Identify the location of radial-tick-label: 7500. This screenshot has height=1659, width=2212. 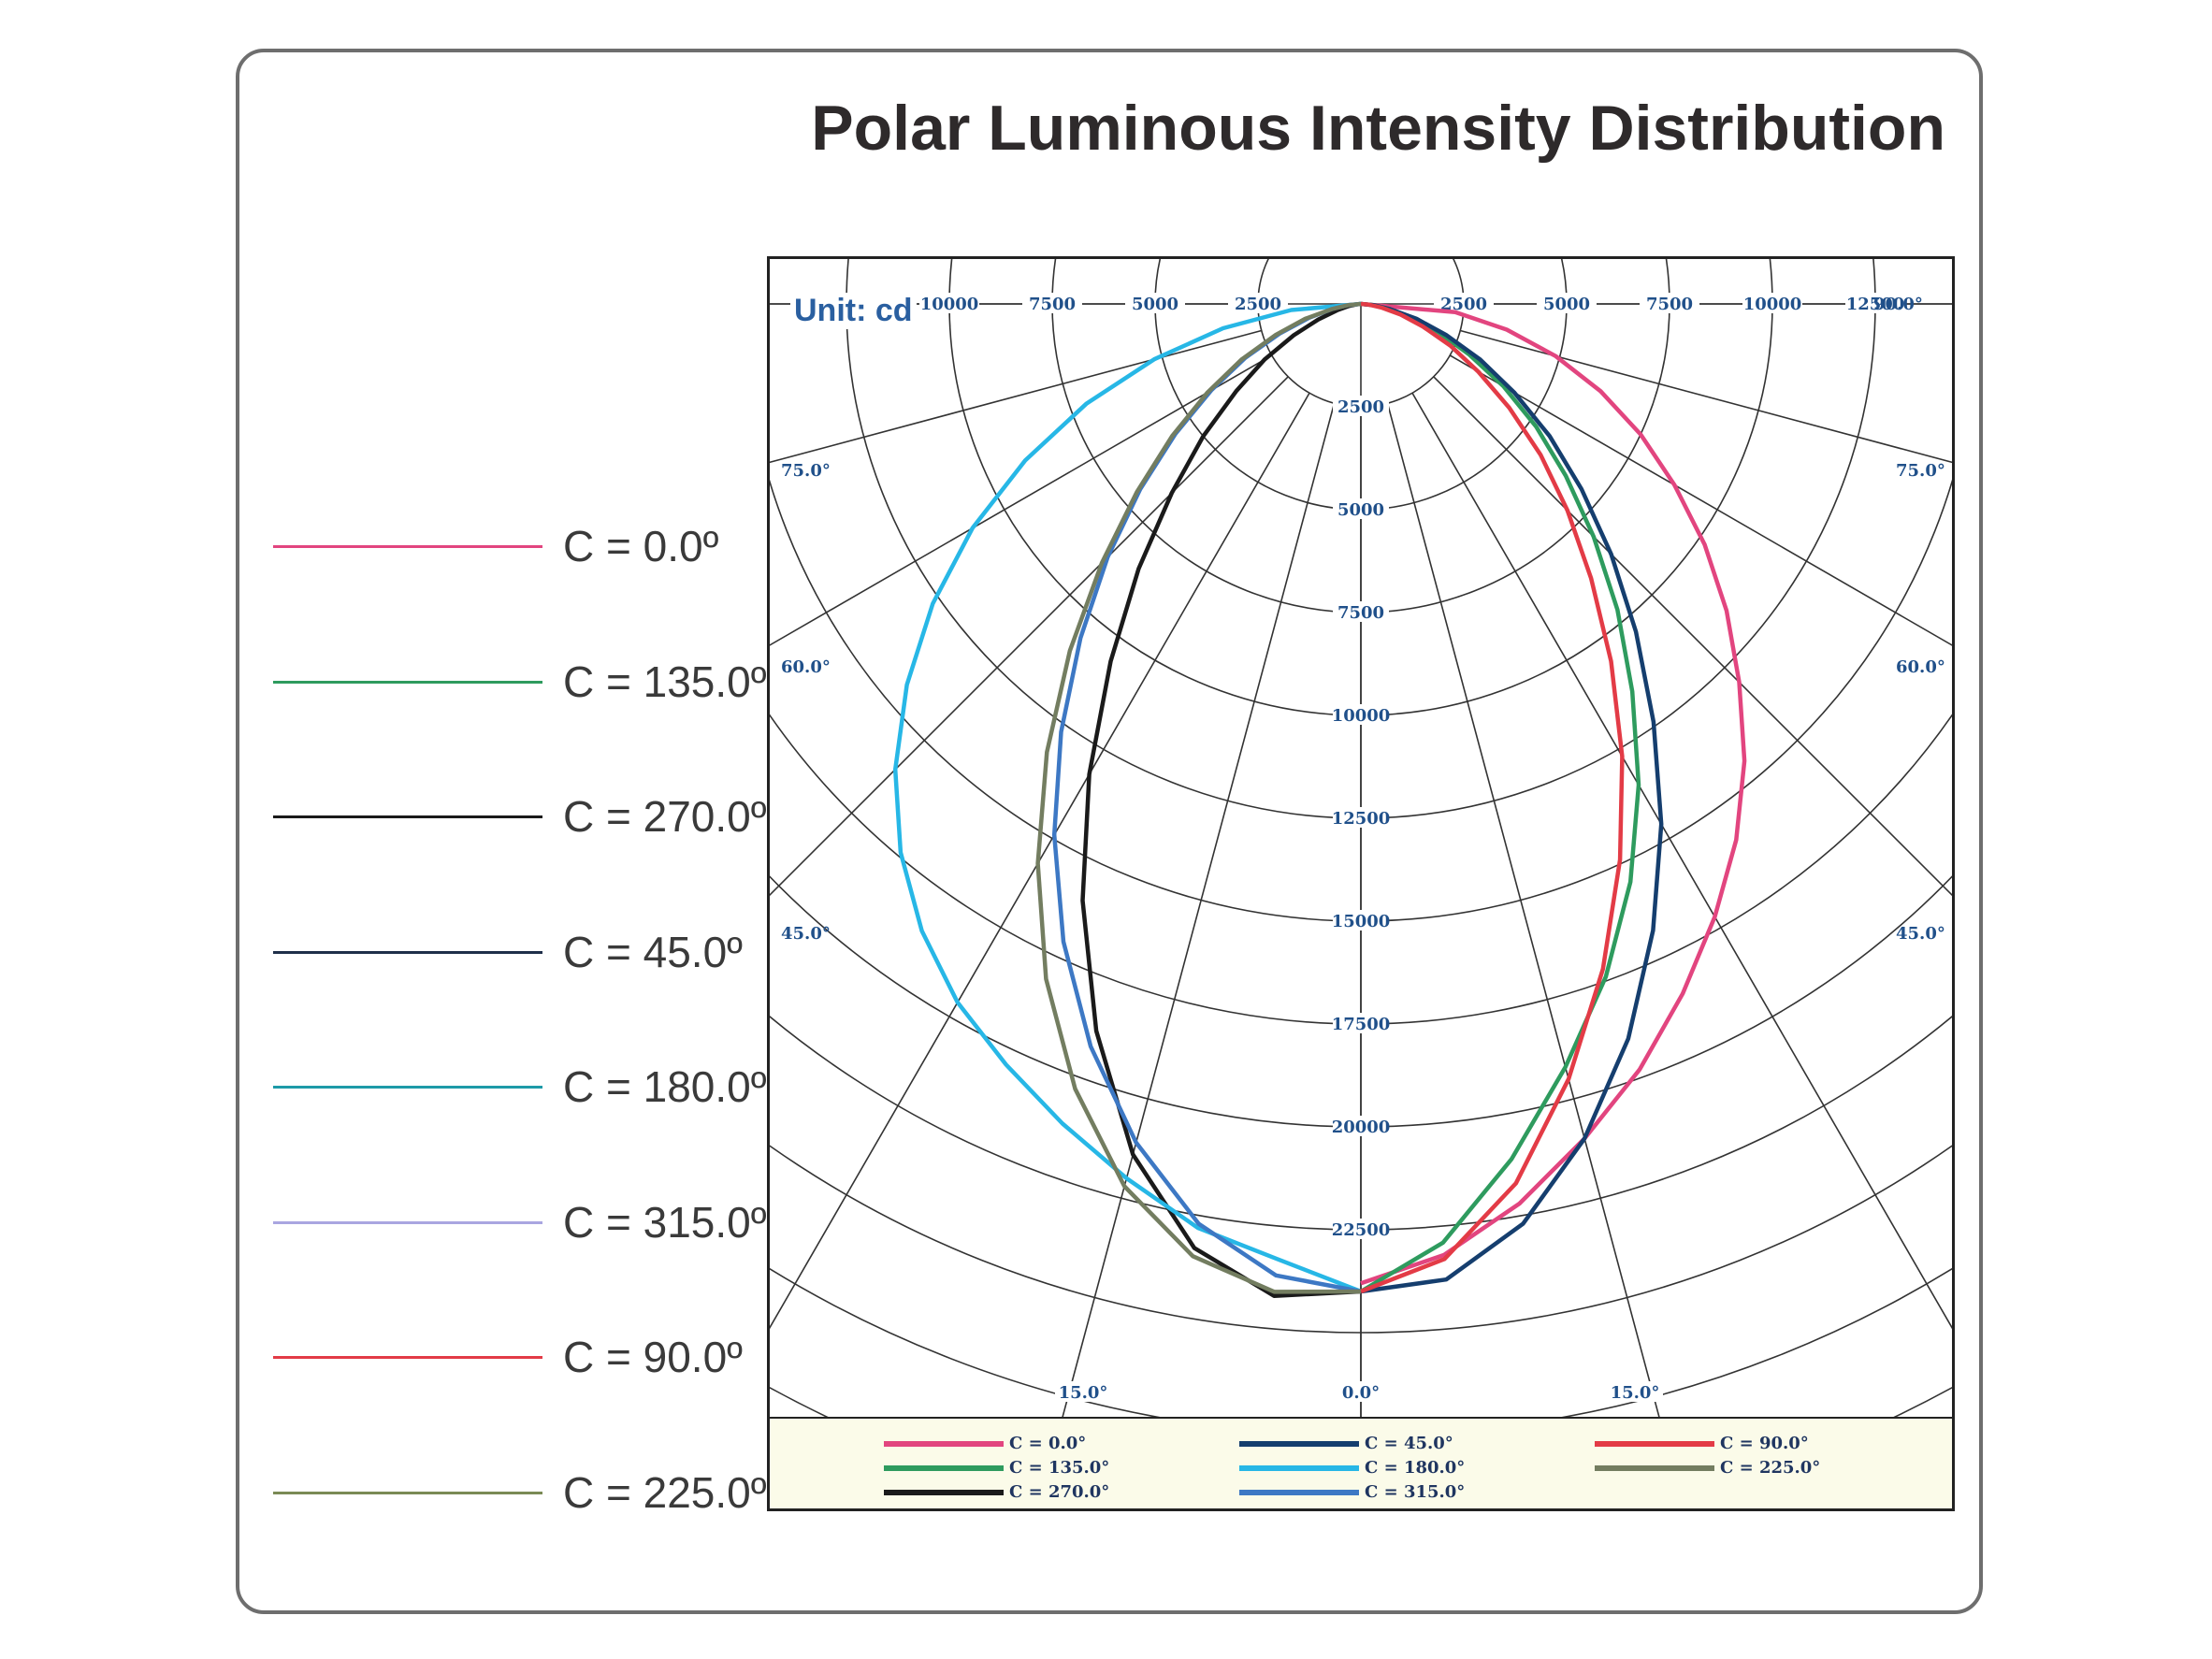
(1360, 613).